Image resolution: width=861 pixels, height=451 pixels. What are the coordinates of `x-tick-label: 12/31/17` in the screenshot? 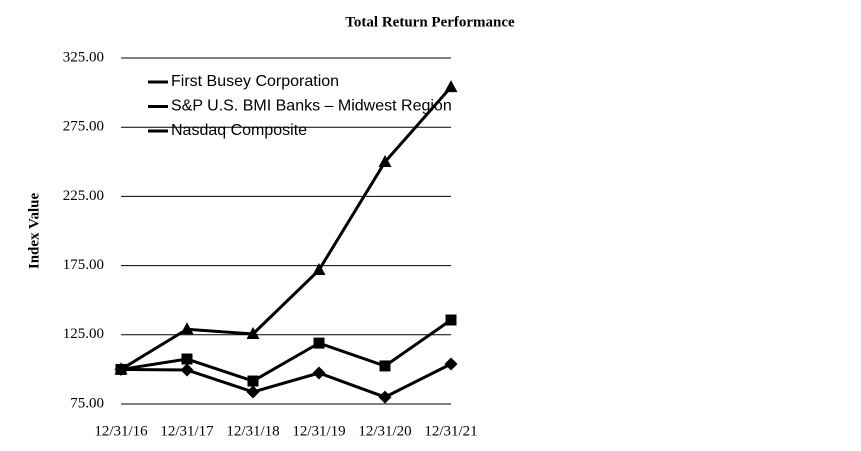 It's located at (187, 431).